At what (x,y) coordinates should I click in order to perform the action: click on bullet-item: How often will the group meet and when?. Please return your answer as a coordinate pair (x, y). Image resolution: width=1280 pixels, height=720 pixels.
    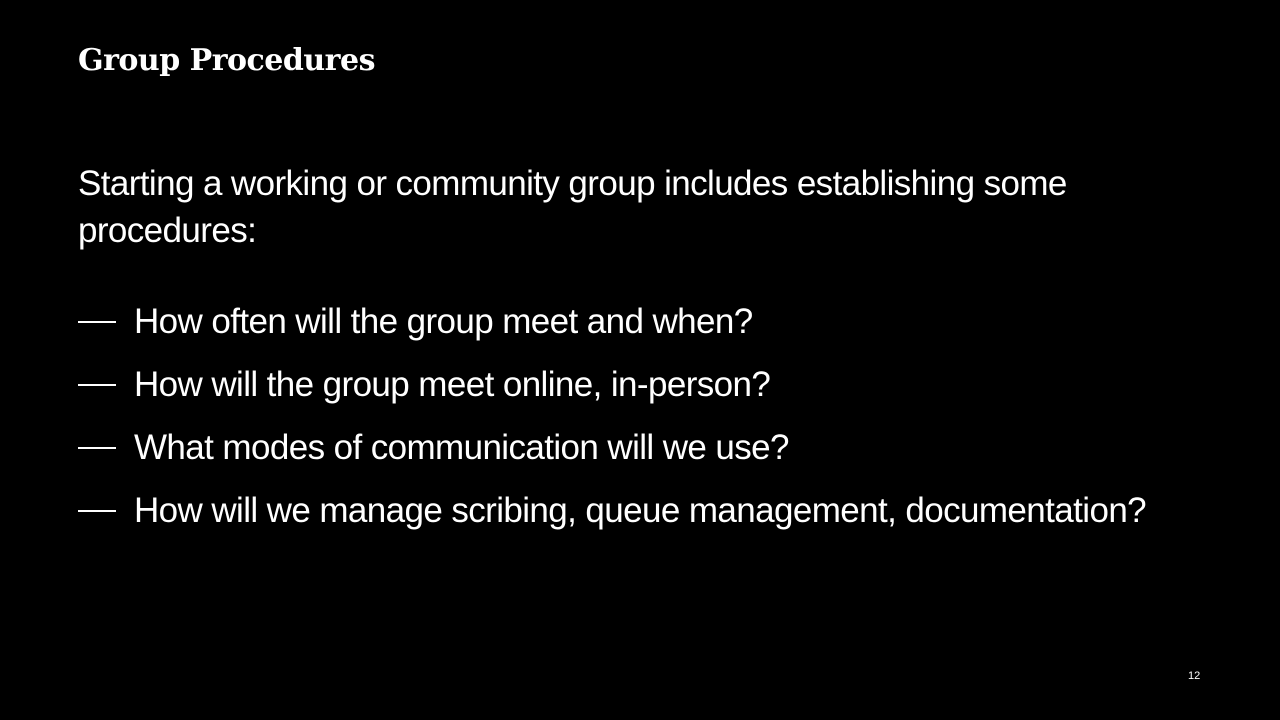
    Looking at the image, I should click on (668, 321).